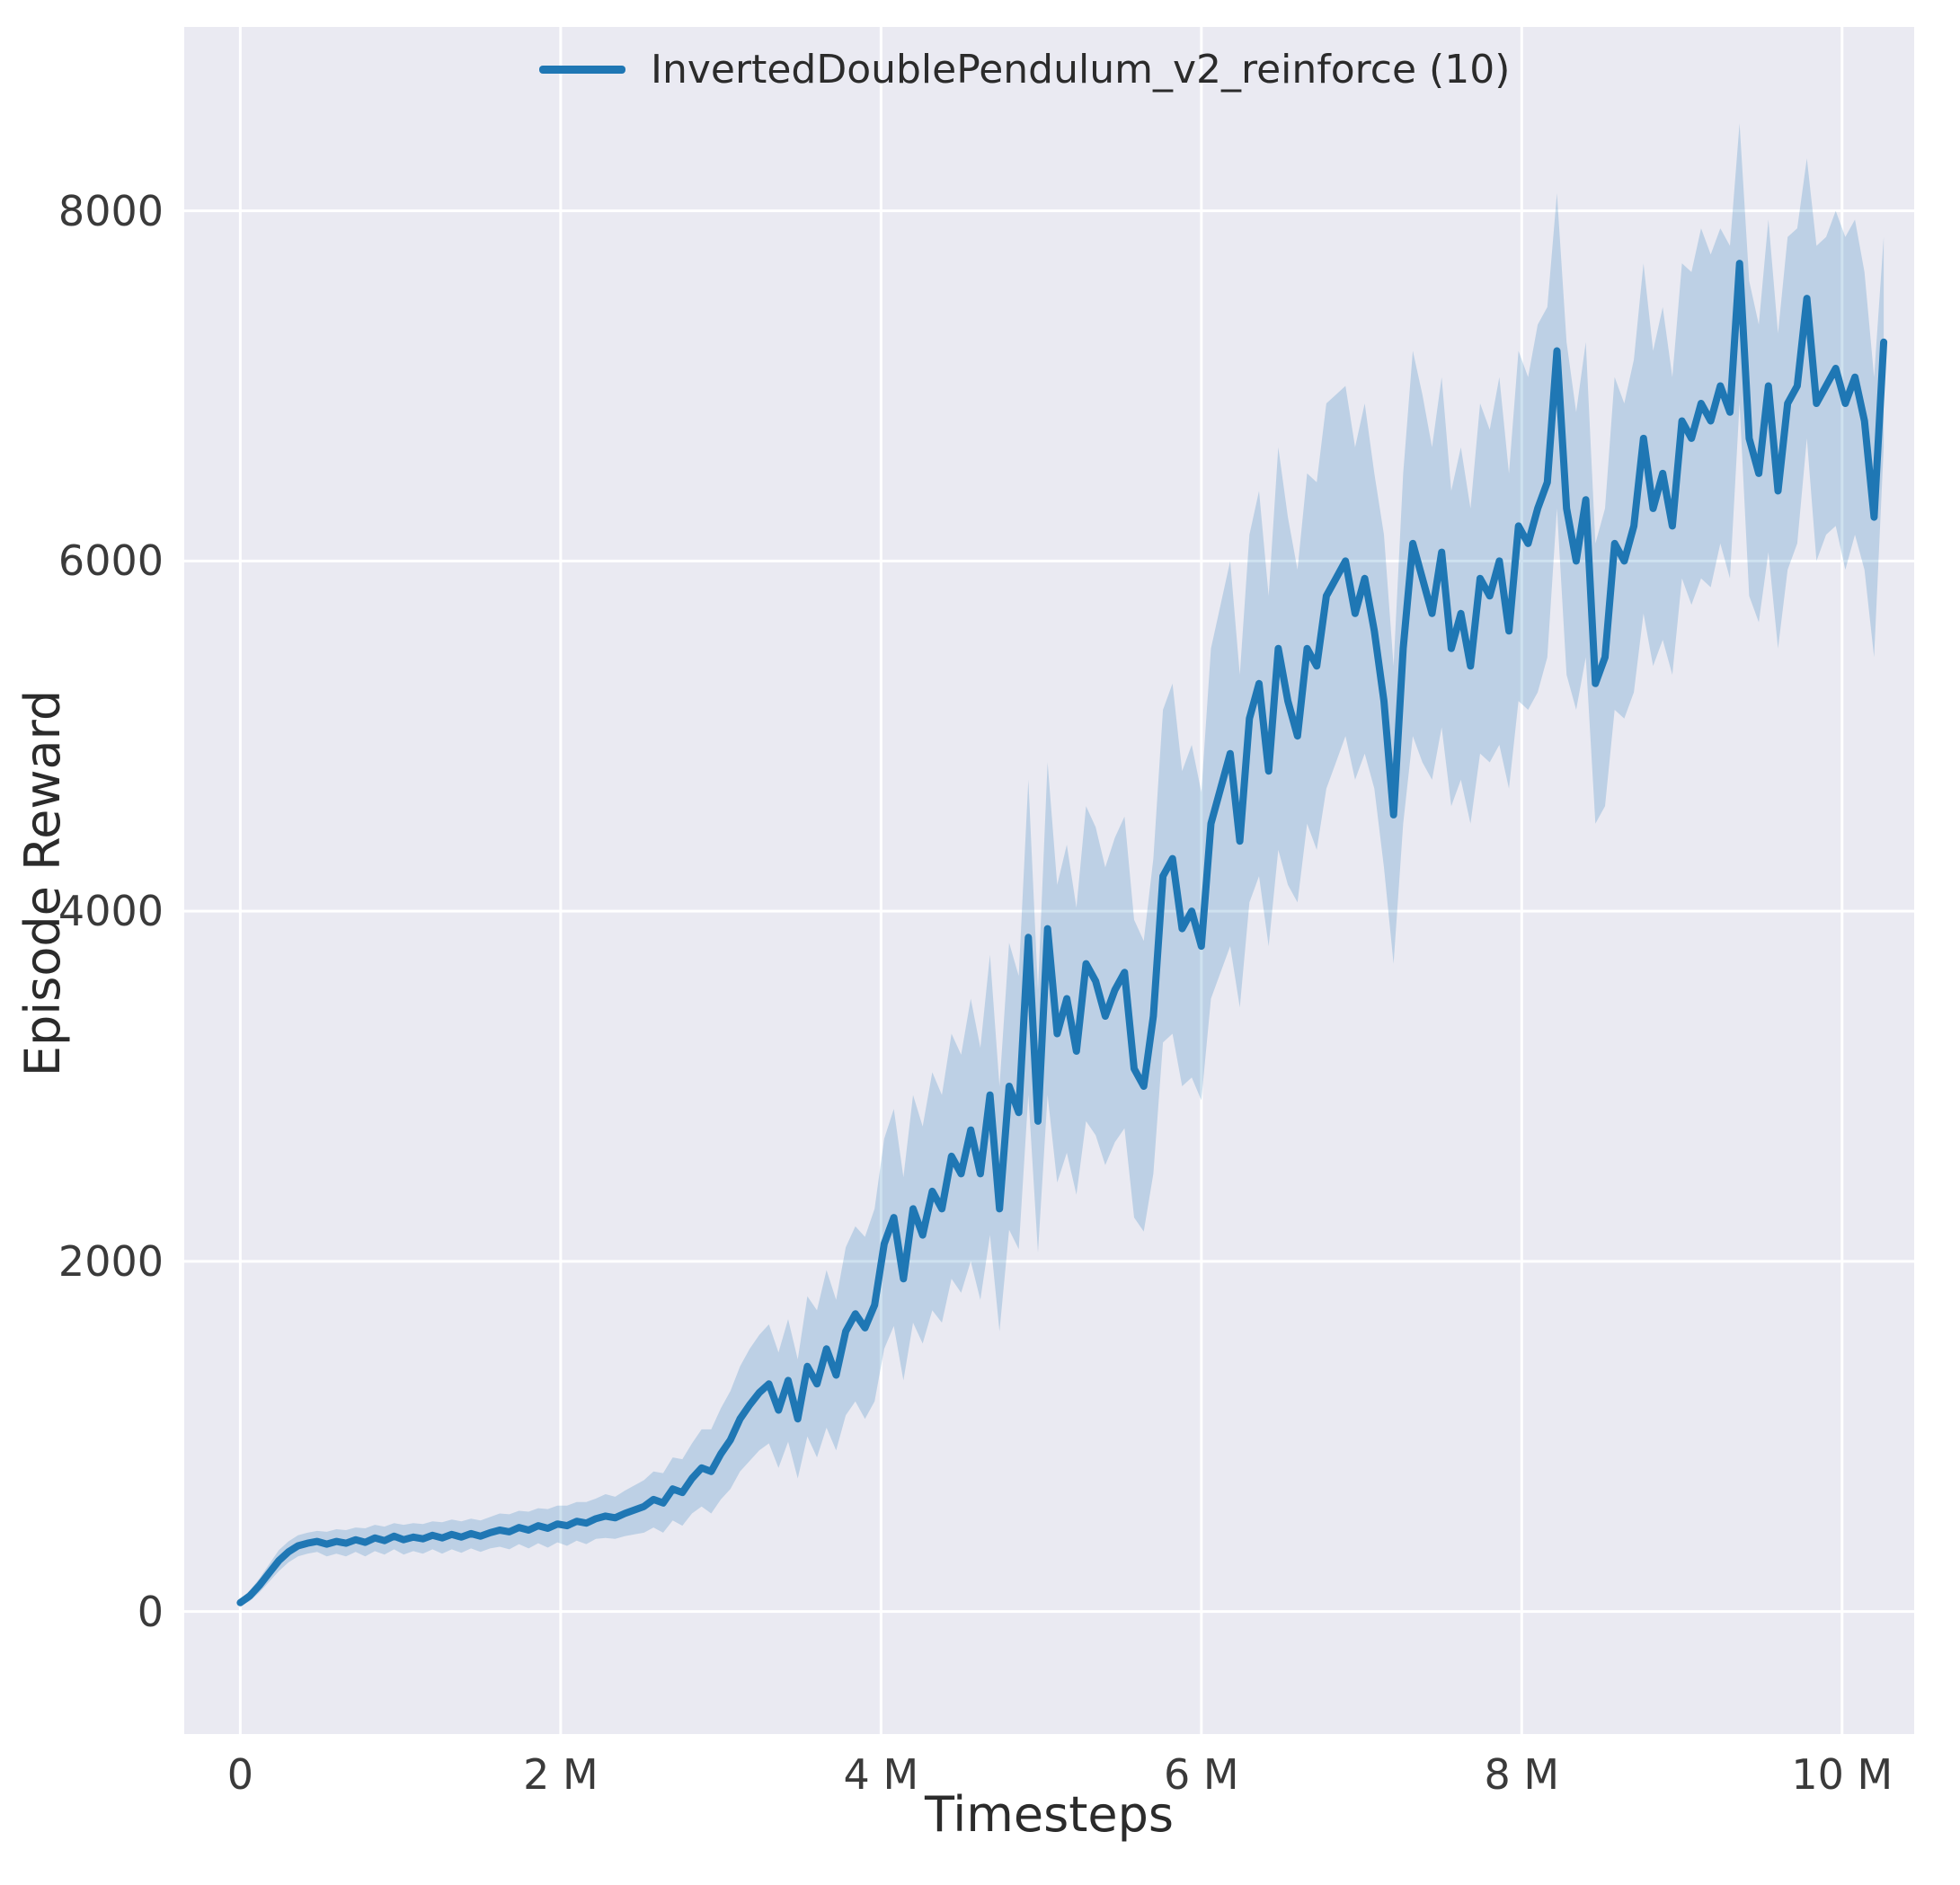 This screenshot has width=1960, height=1885. What do you see at coordinates (1522, 1774) in the screenshot?
I see `x-tick-label: 8 M` at bounding box center [1522, 1774].